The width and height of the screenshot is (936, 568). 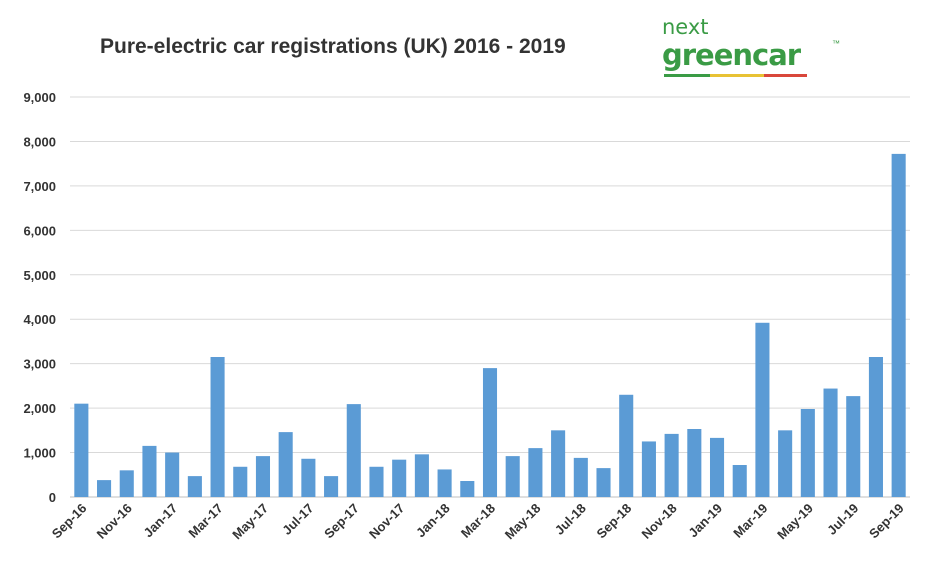 I want to click on x-tick-label: Nov-18, so click(x=658, y=521).